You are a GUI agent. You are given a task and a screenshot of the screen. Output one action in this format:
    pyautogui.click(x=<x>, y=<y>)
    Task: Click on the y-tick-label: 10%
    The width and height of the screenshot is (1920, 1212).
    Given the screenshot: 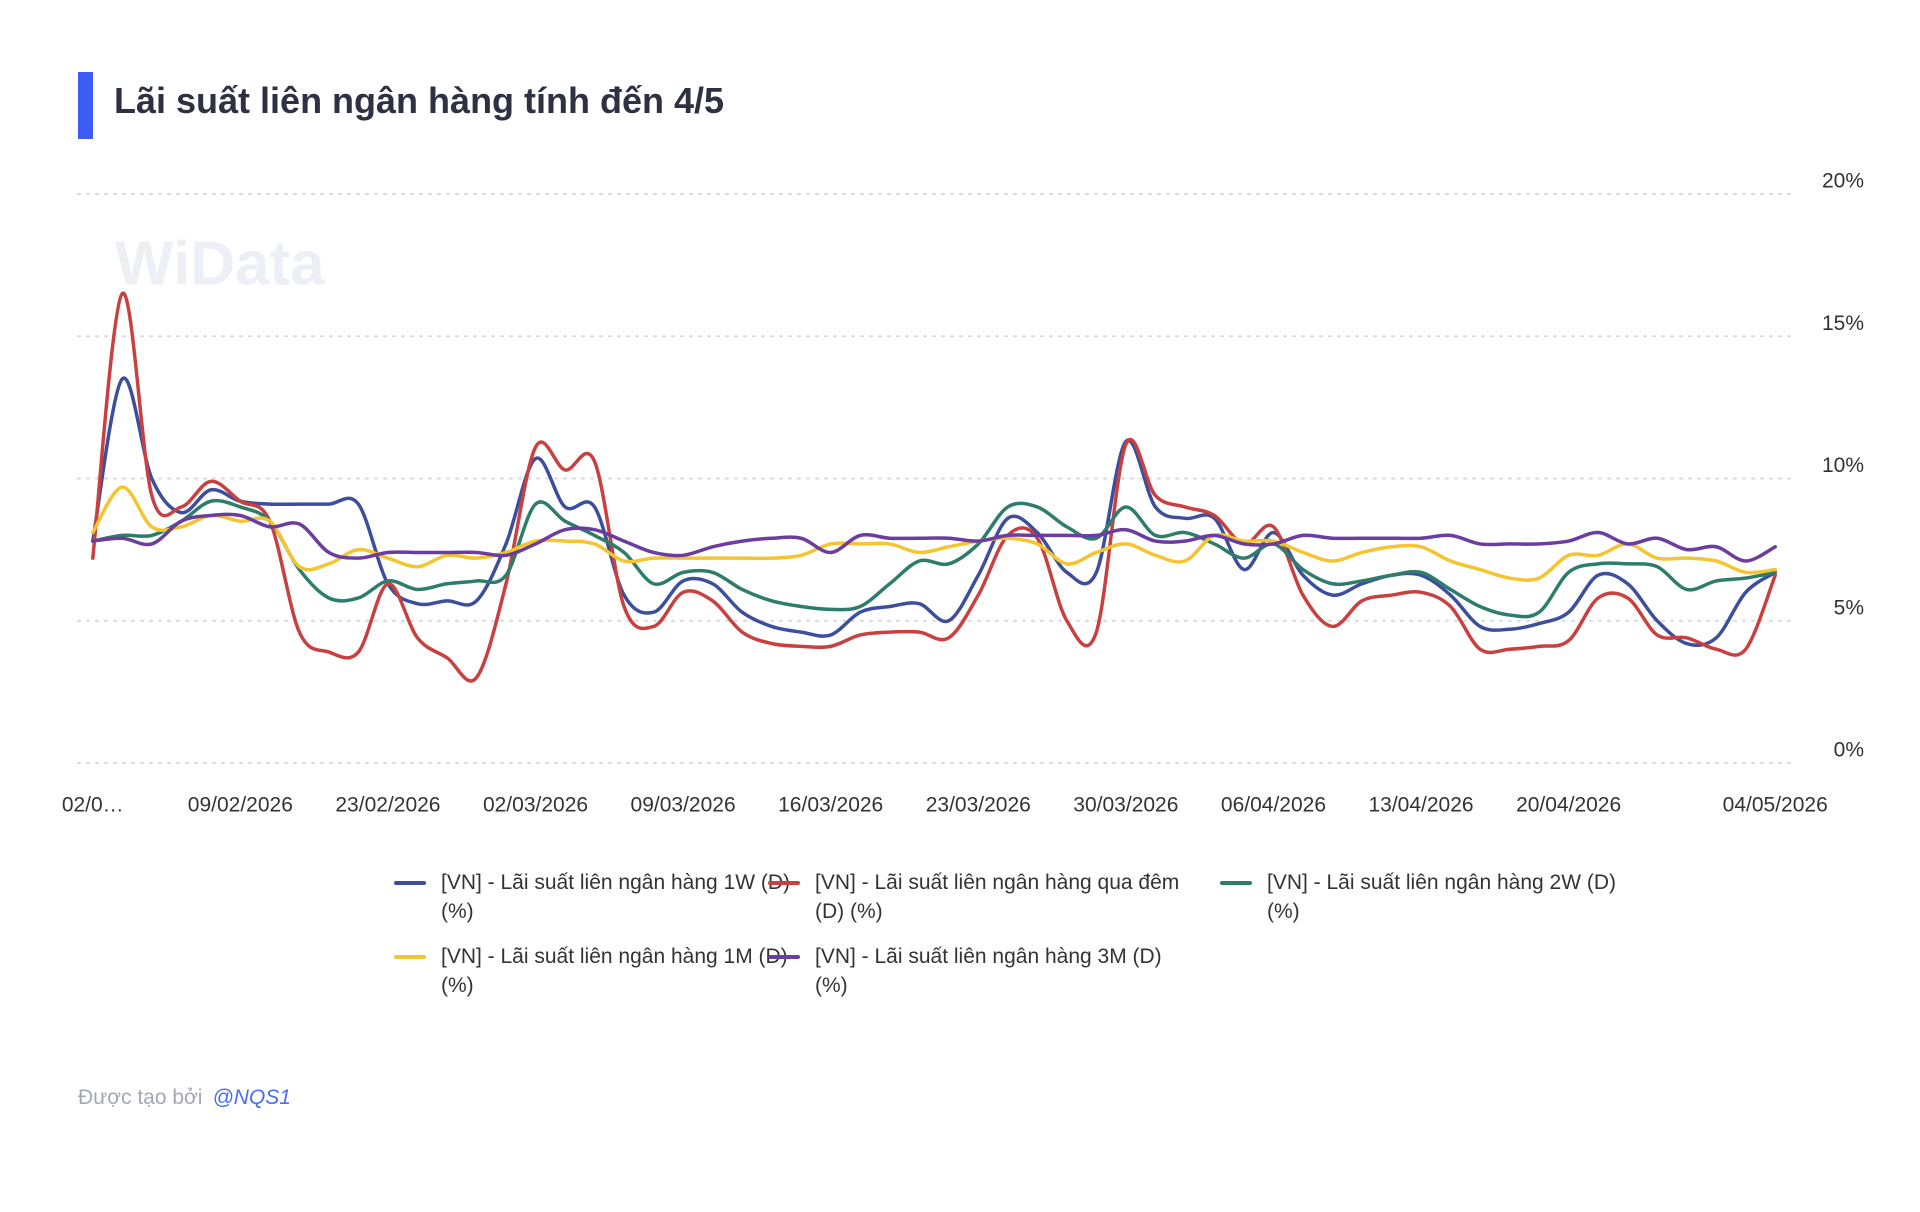 What is the action you would take?
    pyautogui.click(x=1843, y=465)
    